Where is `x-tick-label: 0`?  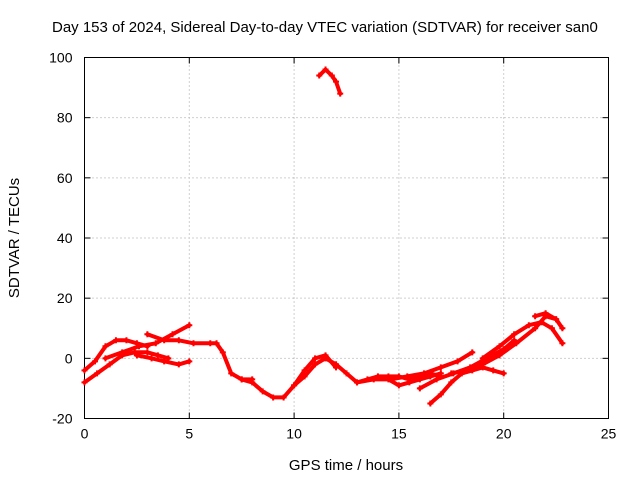
x-tick-label: 0 is located at coordinates (85, 434).